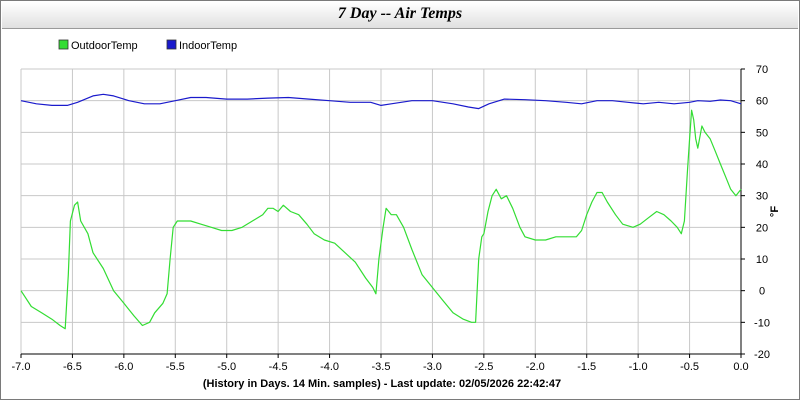  I want to click on x-tick-label: -3.0, so click(432, 367).